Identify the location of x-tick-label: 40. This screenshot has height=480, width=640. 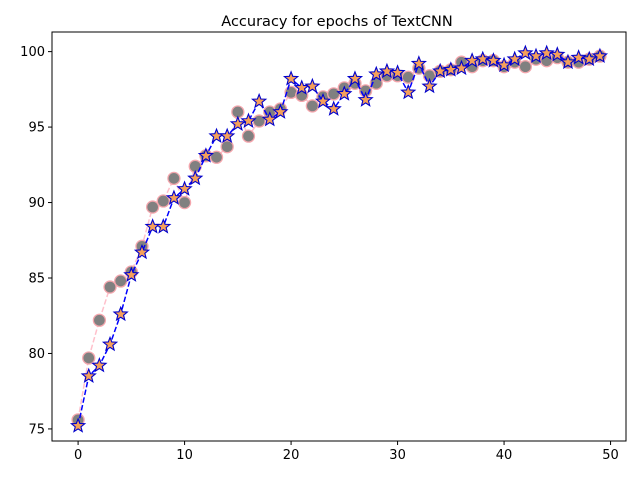
(504, 455).